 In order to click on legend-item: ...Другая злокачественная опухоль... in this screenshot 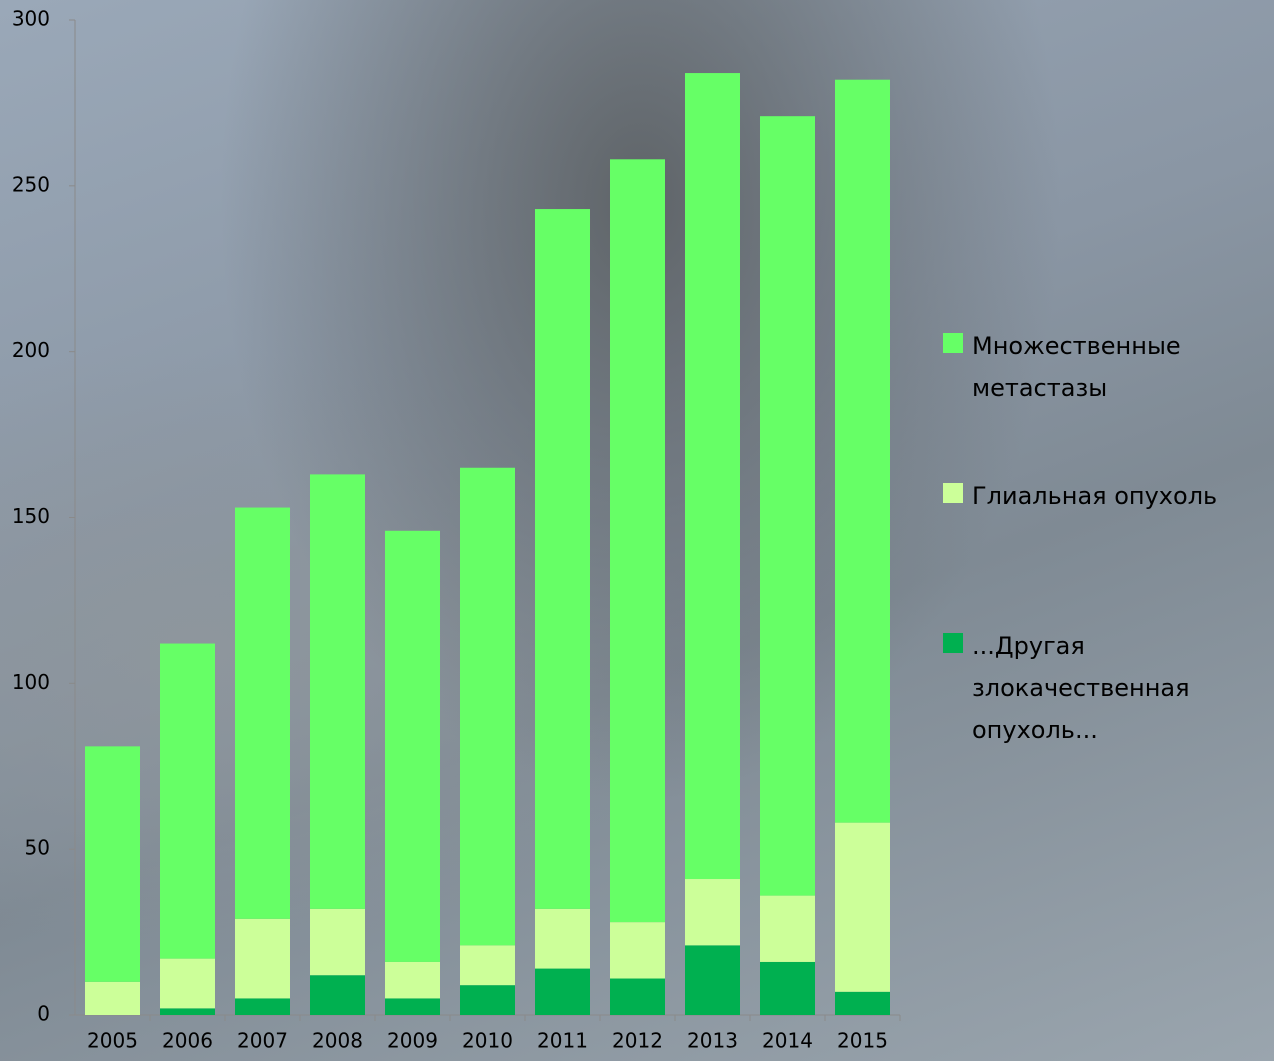, I will do `click(1108, 688)`.